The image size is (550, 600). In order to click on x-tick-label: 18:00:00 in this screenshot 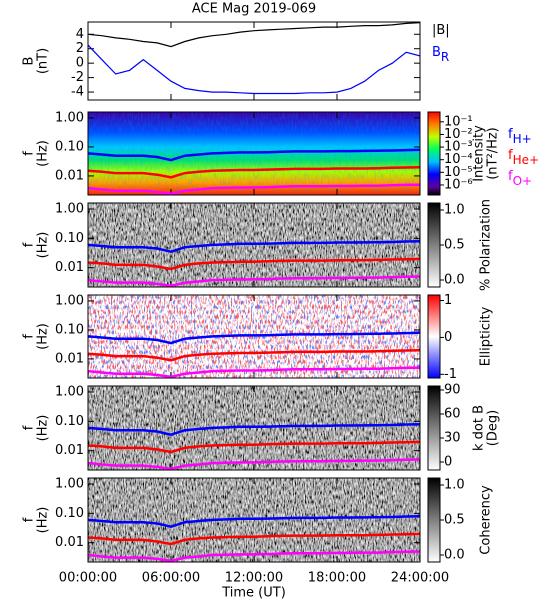, I will do `click(337, 578)`.